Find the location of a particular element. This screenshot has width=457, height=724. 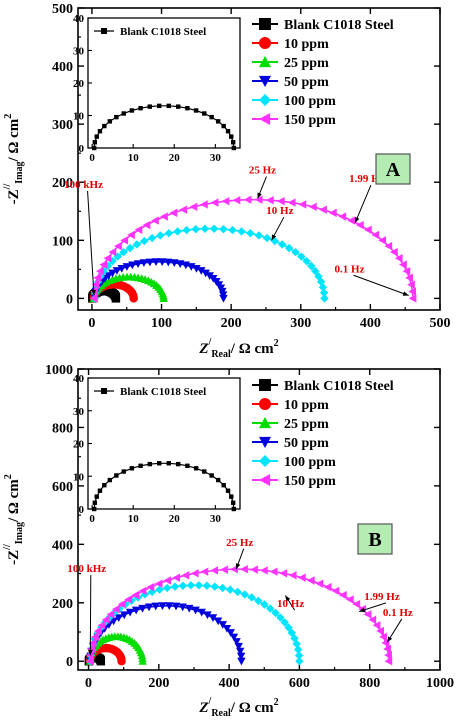

legend-label: 50 ppm is located at coordinates (306, 82).